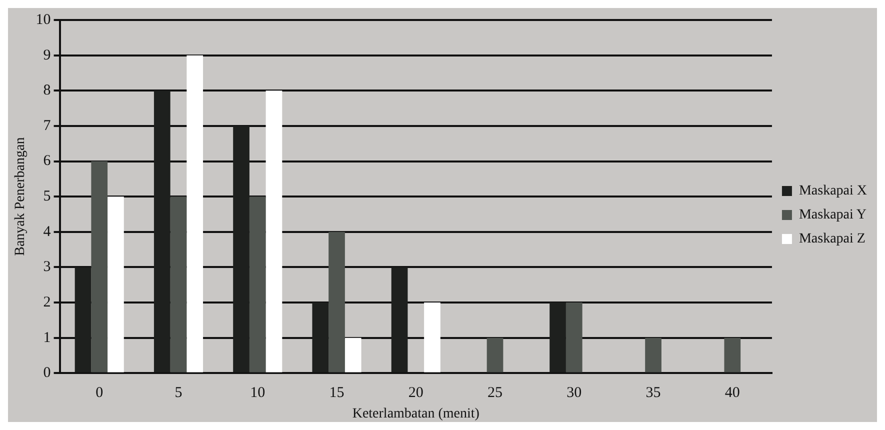  I want to click on y-tick-label: 7, so click(47, 126).